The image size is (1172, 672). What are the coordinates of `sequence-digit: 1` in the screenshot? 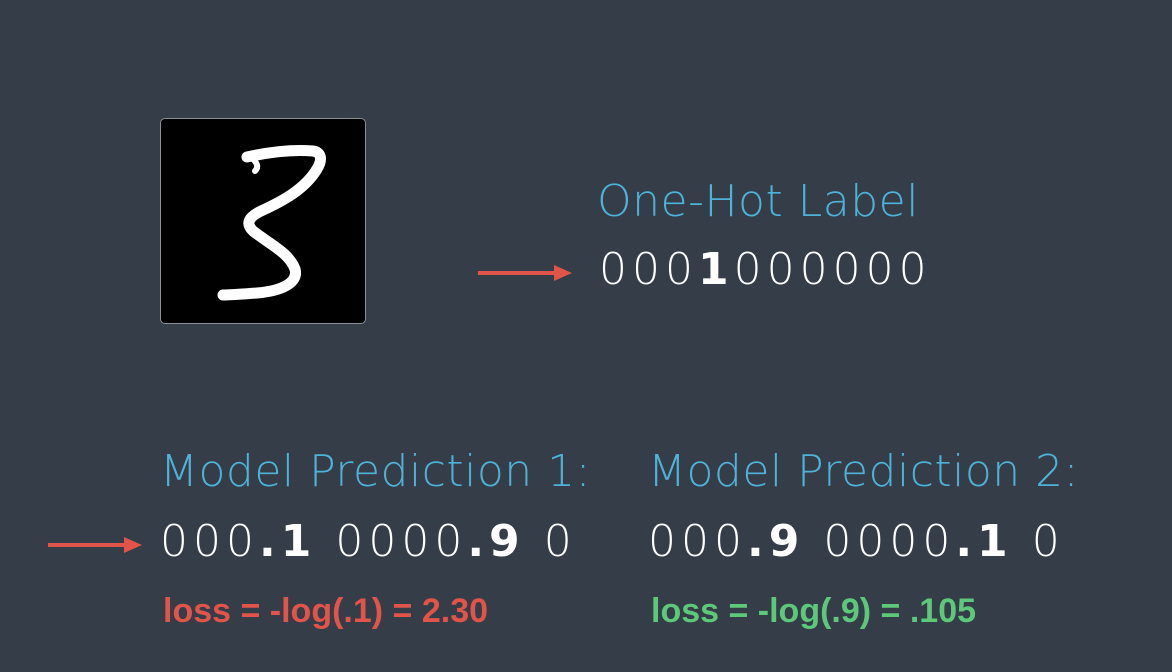 It's located at (716, 269).